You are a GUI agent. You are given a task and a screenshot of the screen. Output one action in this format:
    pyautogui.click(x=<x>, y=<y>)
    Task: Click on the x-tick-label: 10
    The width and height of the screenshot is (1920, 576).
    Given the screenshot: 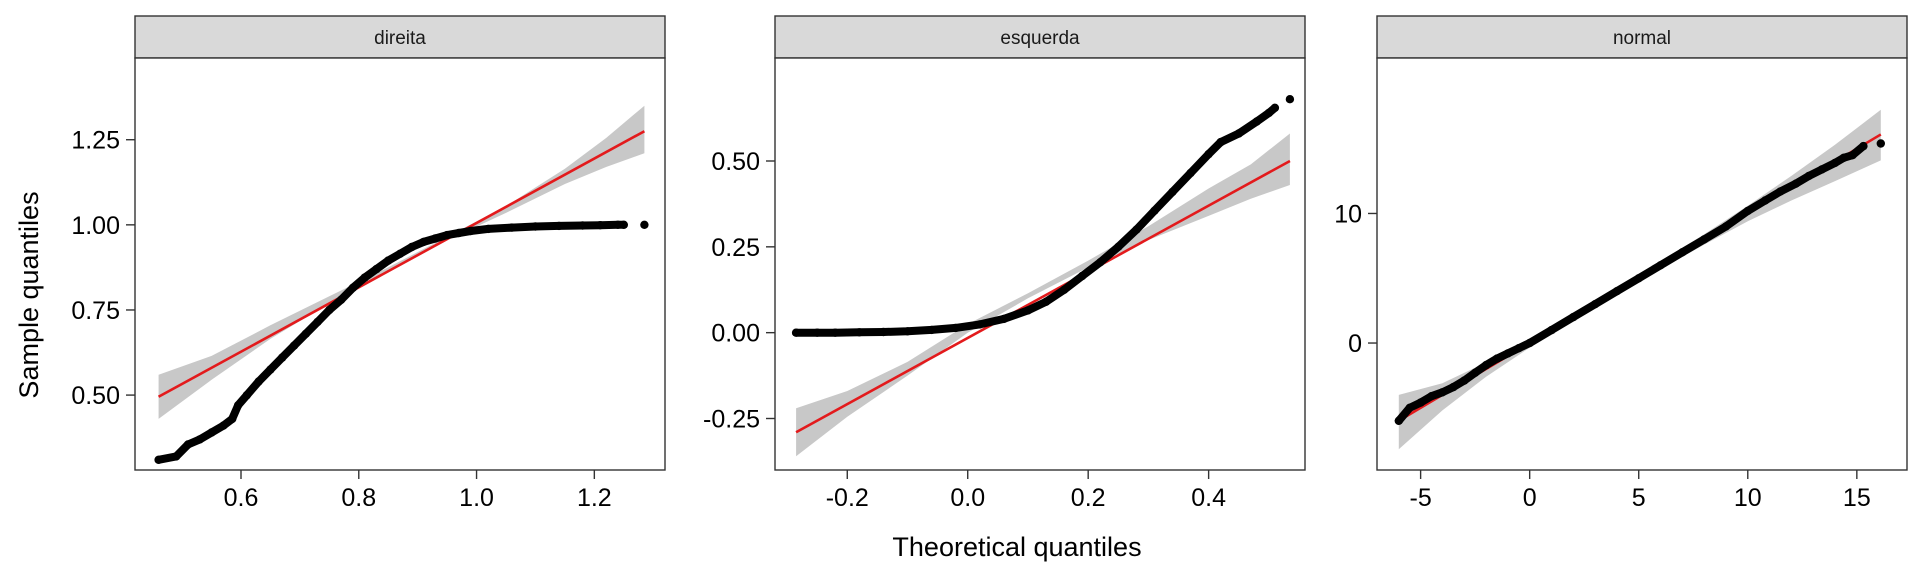 What is the action you would take?
    pyautogui.click(x=1748, y=498)
    